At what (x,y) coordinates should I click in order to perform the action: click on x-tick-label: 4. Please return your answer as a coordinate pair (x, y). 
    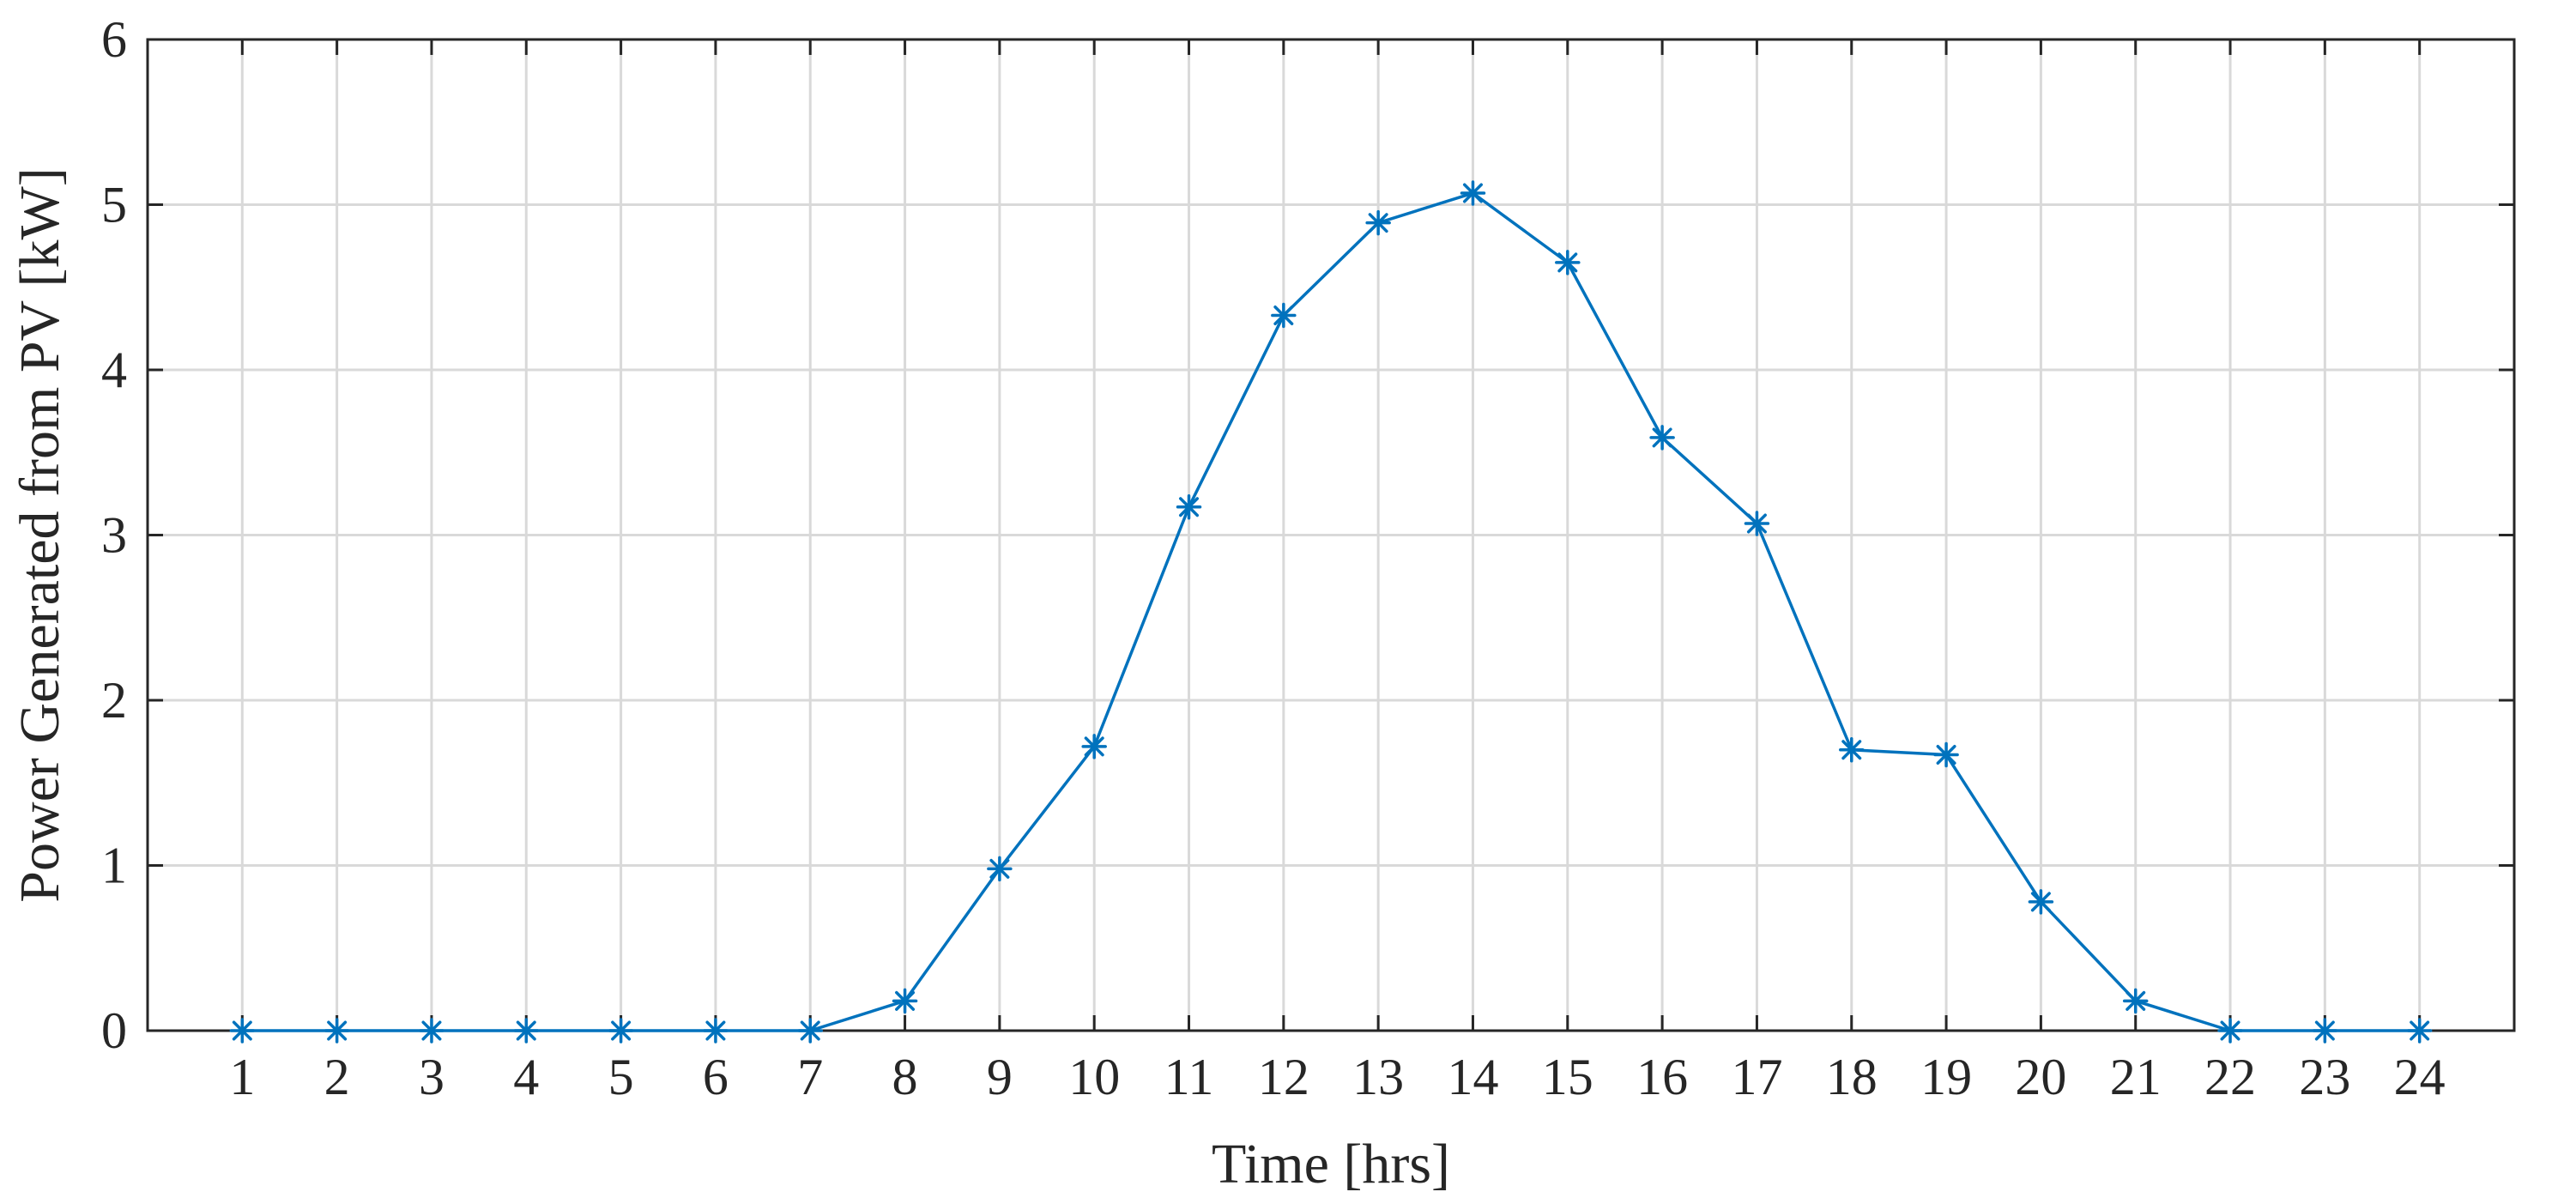
    Looking at the image, I should click on (526, 1077).